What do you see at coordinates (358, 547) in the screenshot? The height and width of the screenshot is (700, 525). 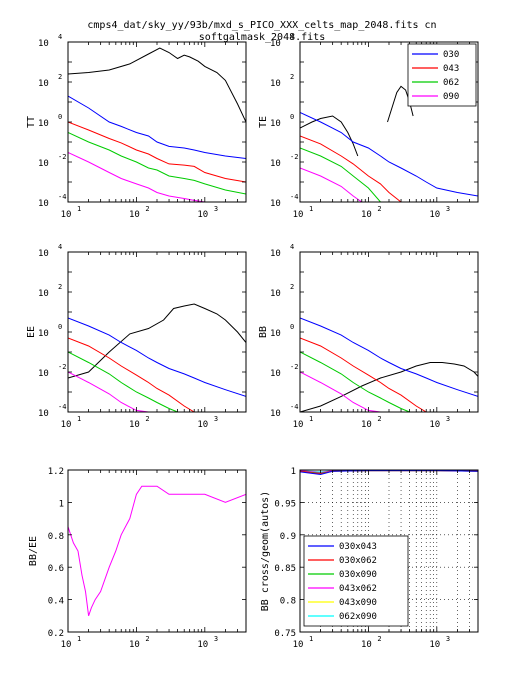 I see `legend-label-030x043: 030x043` at bounding box center [358, 547].